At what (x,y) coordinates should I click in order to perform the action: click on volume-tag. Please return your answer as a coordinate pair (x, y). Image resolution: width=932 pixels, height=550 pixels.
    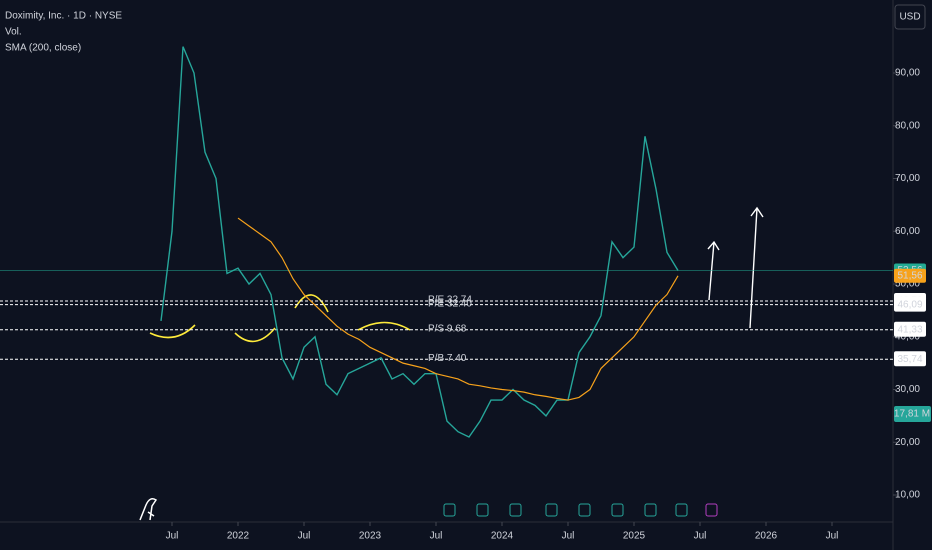
    Looking at the image, I should click on (912, 414).